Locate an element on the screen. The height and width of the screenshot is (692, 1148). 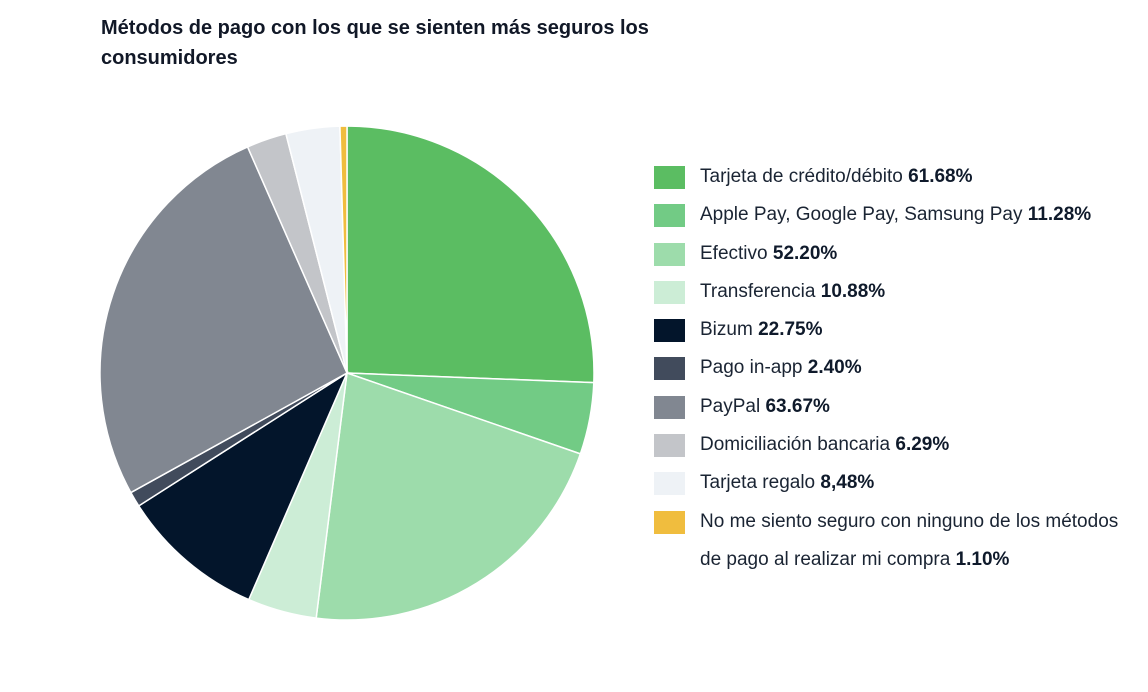
legend-value: 63.67% is located at coordinates (797, 406).